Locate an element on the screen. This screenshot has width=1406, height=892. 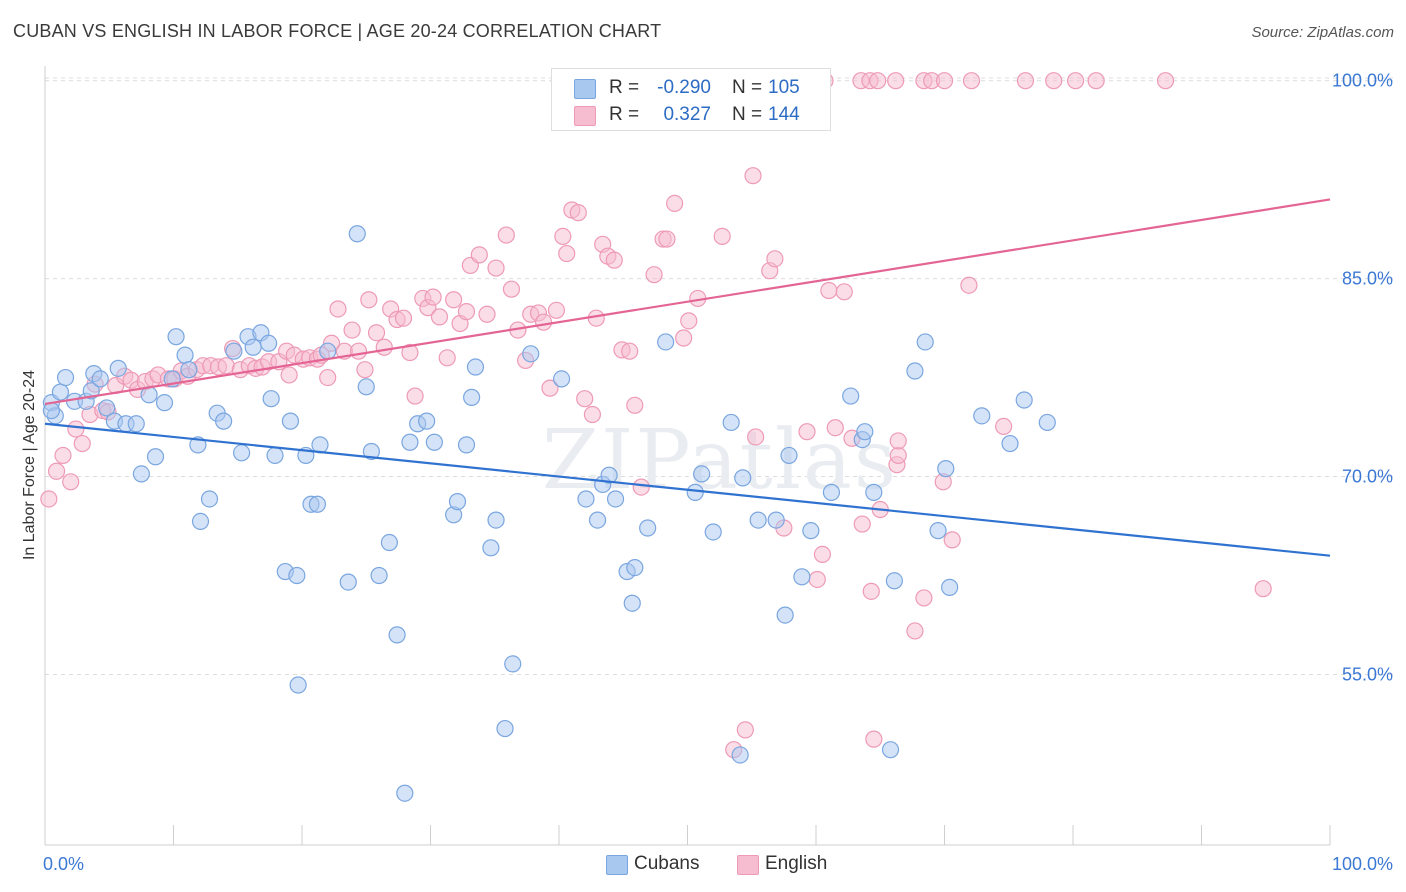
y-tick-label: 55.0% is located at coordinates (1367, 674).